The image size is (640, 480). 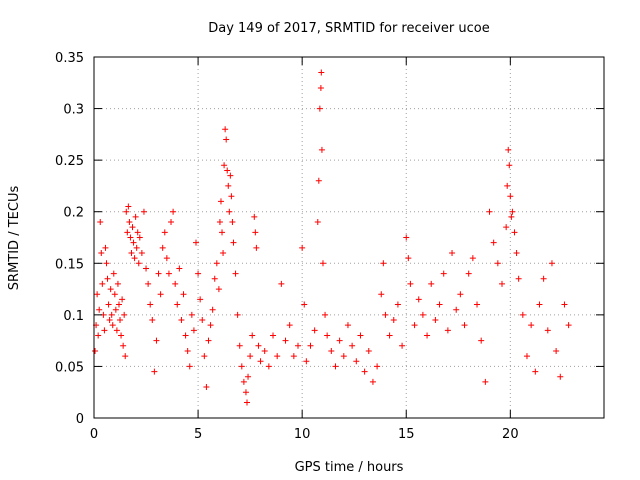 I want to click on x-tick-label: 10, so click(x=302, y=434).